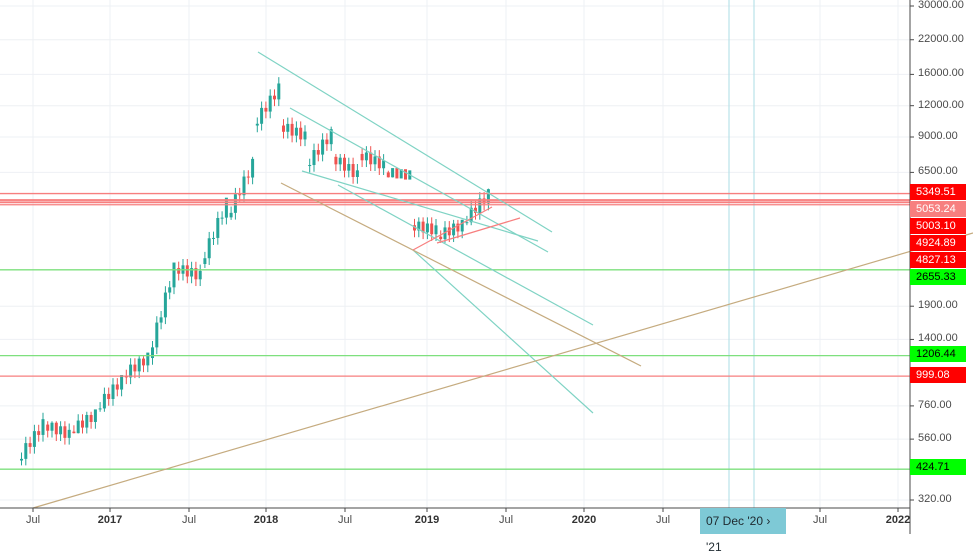  Describe the element at coordinates (938, 375) in the screenshot. I see `price-level-label: 999.08` at that location.